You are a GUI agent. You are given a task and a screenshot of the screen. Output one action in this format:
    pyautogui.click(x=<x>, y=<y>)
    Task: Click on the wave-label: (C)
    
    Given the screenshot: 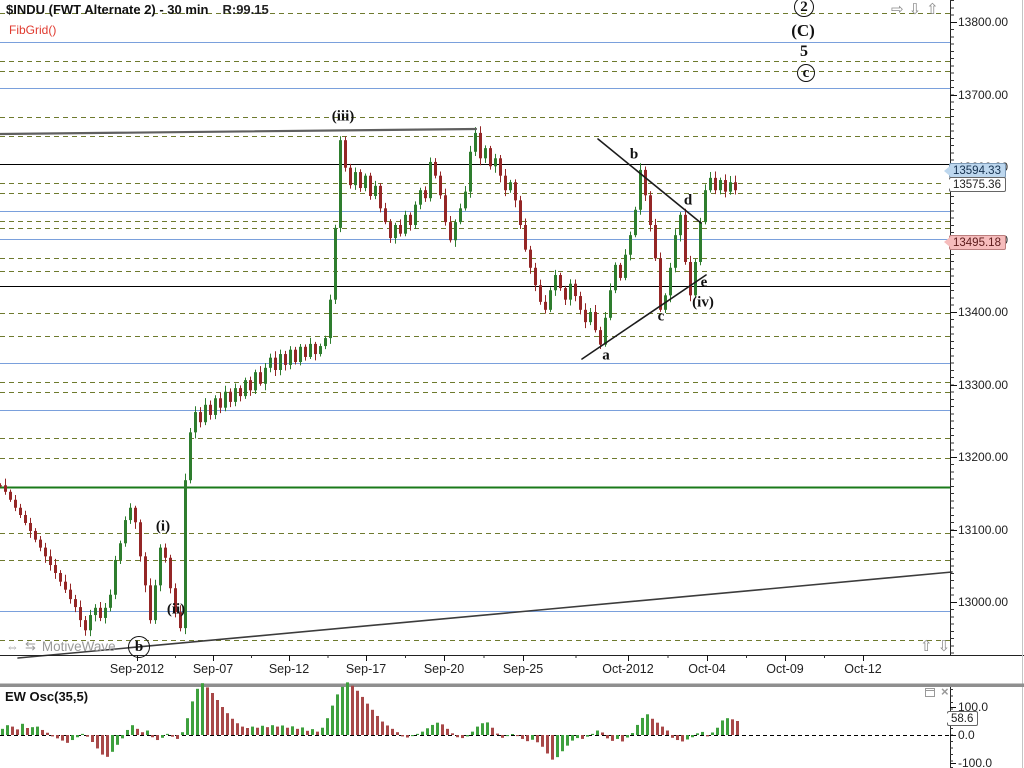 What is the action you would take?
    pyautogui.click(x=803, y=30)
    